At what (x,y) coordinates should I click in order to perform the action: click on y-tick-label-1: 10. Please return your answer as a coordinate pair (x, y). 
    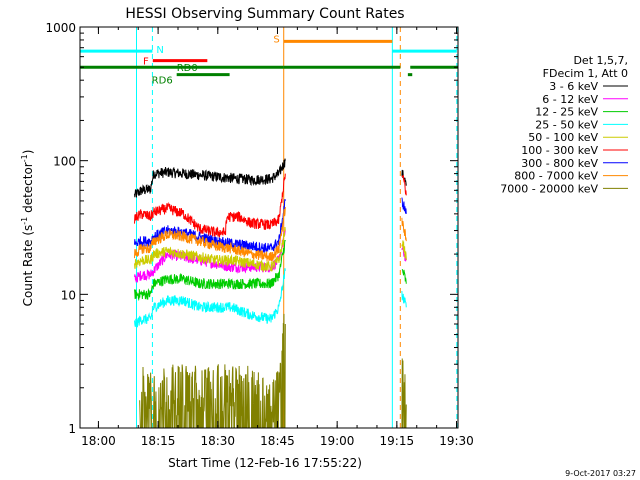
    Looking at the image, I should click on (68, 295).